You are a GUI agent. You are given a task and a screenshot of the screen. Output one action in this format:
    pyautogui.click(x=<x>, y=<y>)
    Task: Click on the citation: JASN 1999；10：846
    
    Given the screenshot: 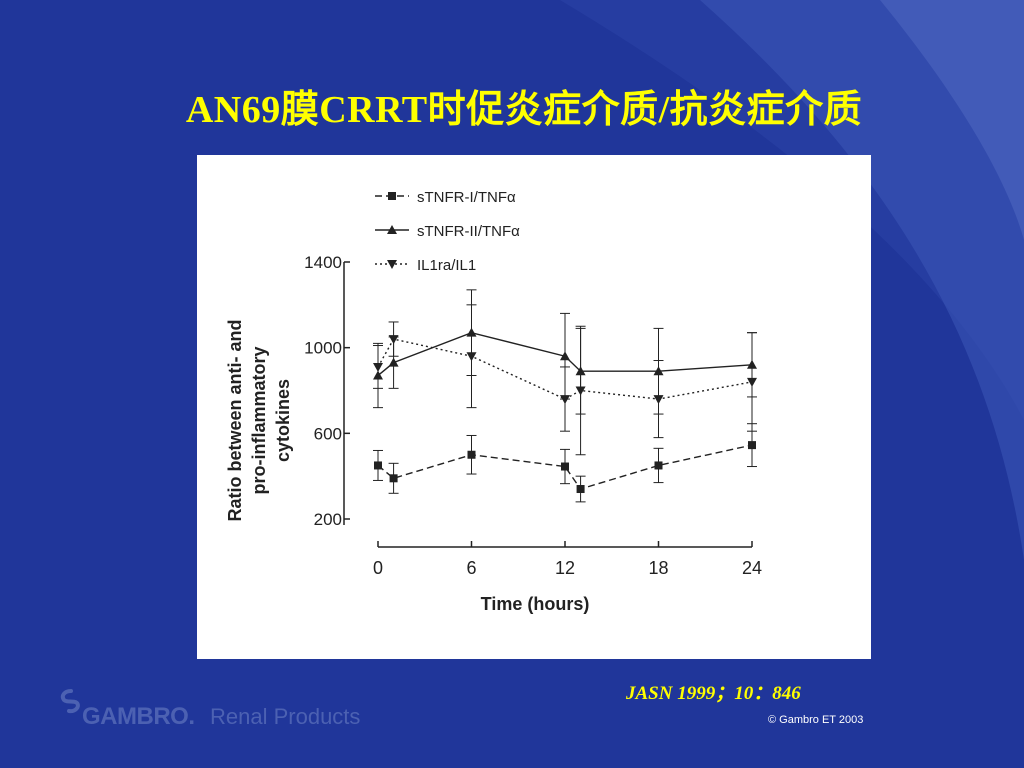 What is the action you would take?
    pyautogui.click(x=713, y=693)
    